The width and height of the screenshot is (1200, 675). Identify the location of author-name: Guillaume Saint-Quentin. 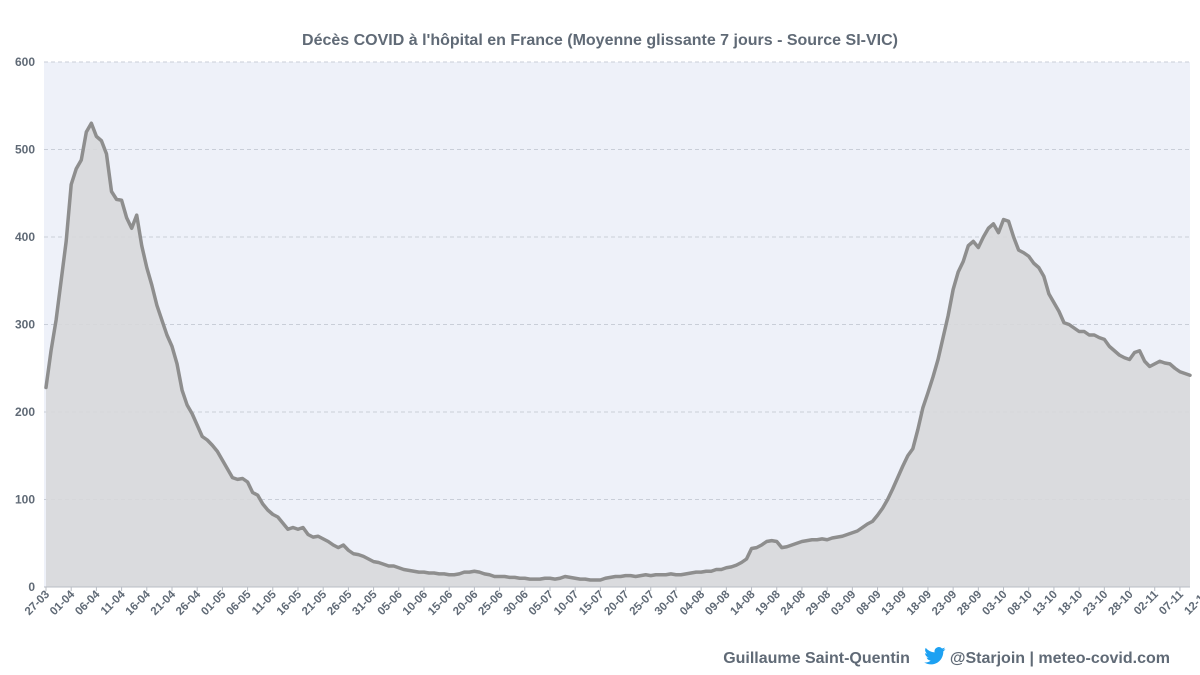
(816, 658).